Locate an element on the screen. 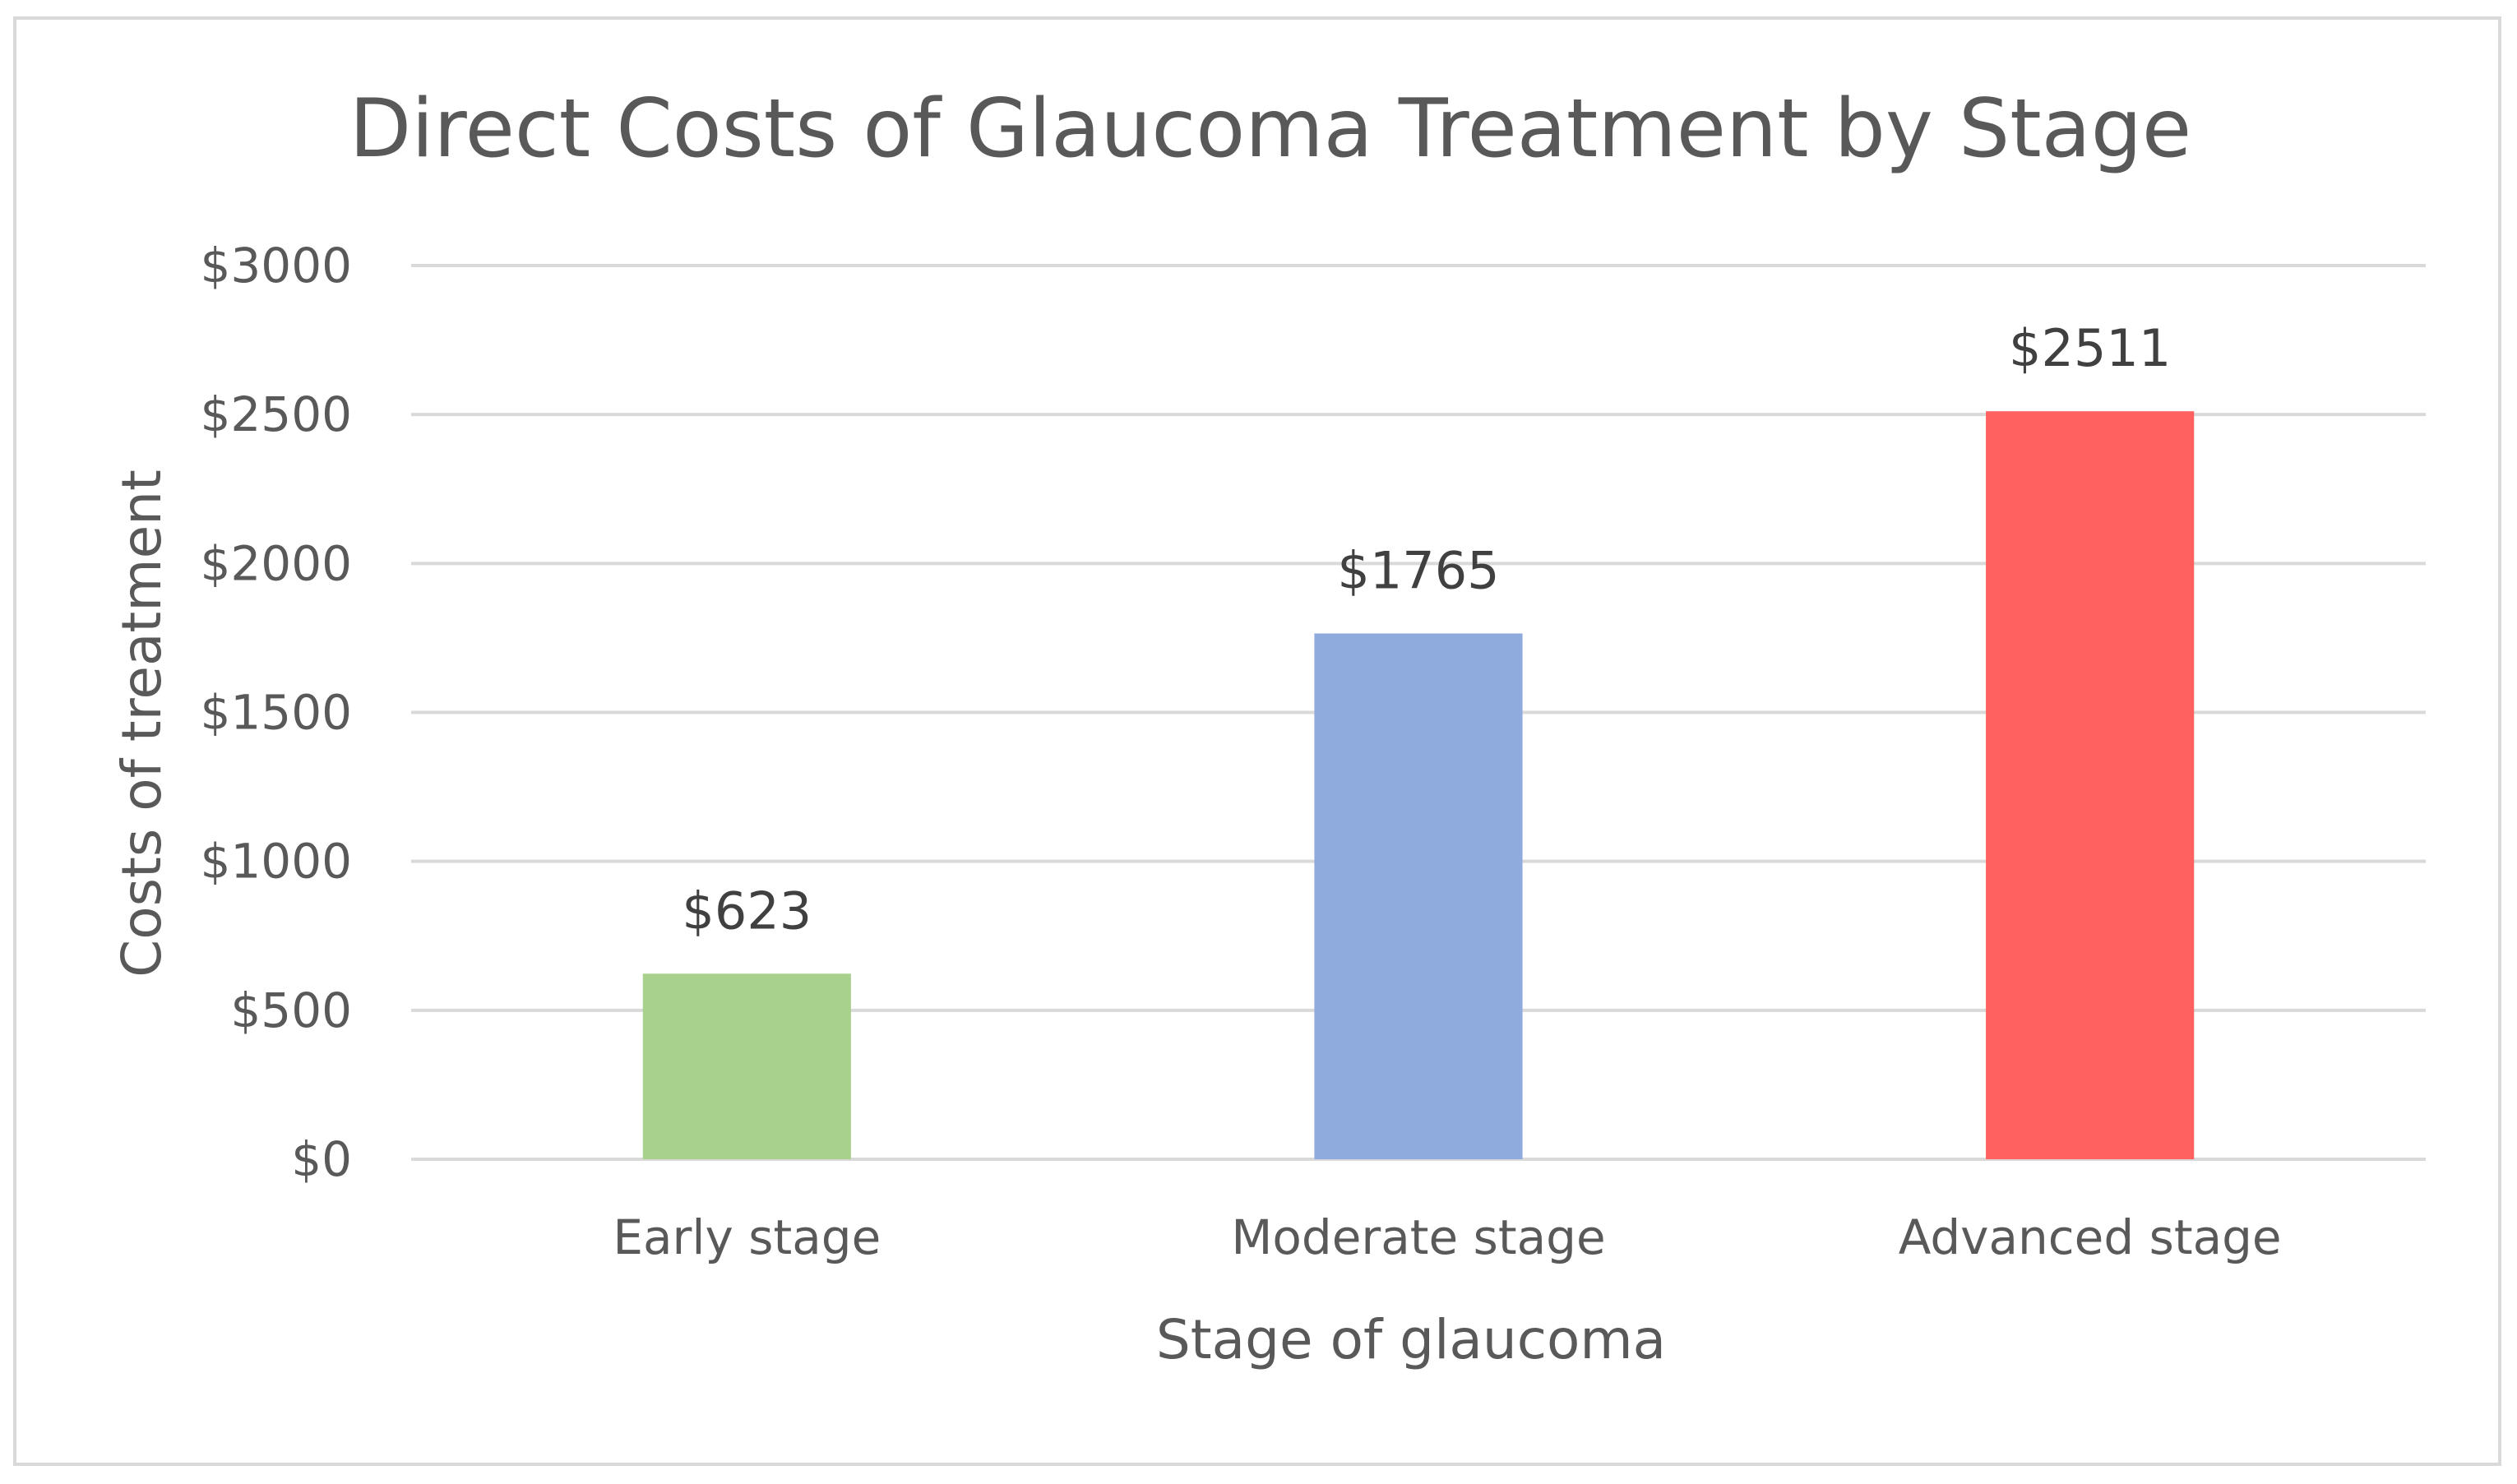 The image size is (2517, 1484). y-axis-title: Costs of treatment is located at coordinates (142, 723).